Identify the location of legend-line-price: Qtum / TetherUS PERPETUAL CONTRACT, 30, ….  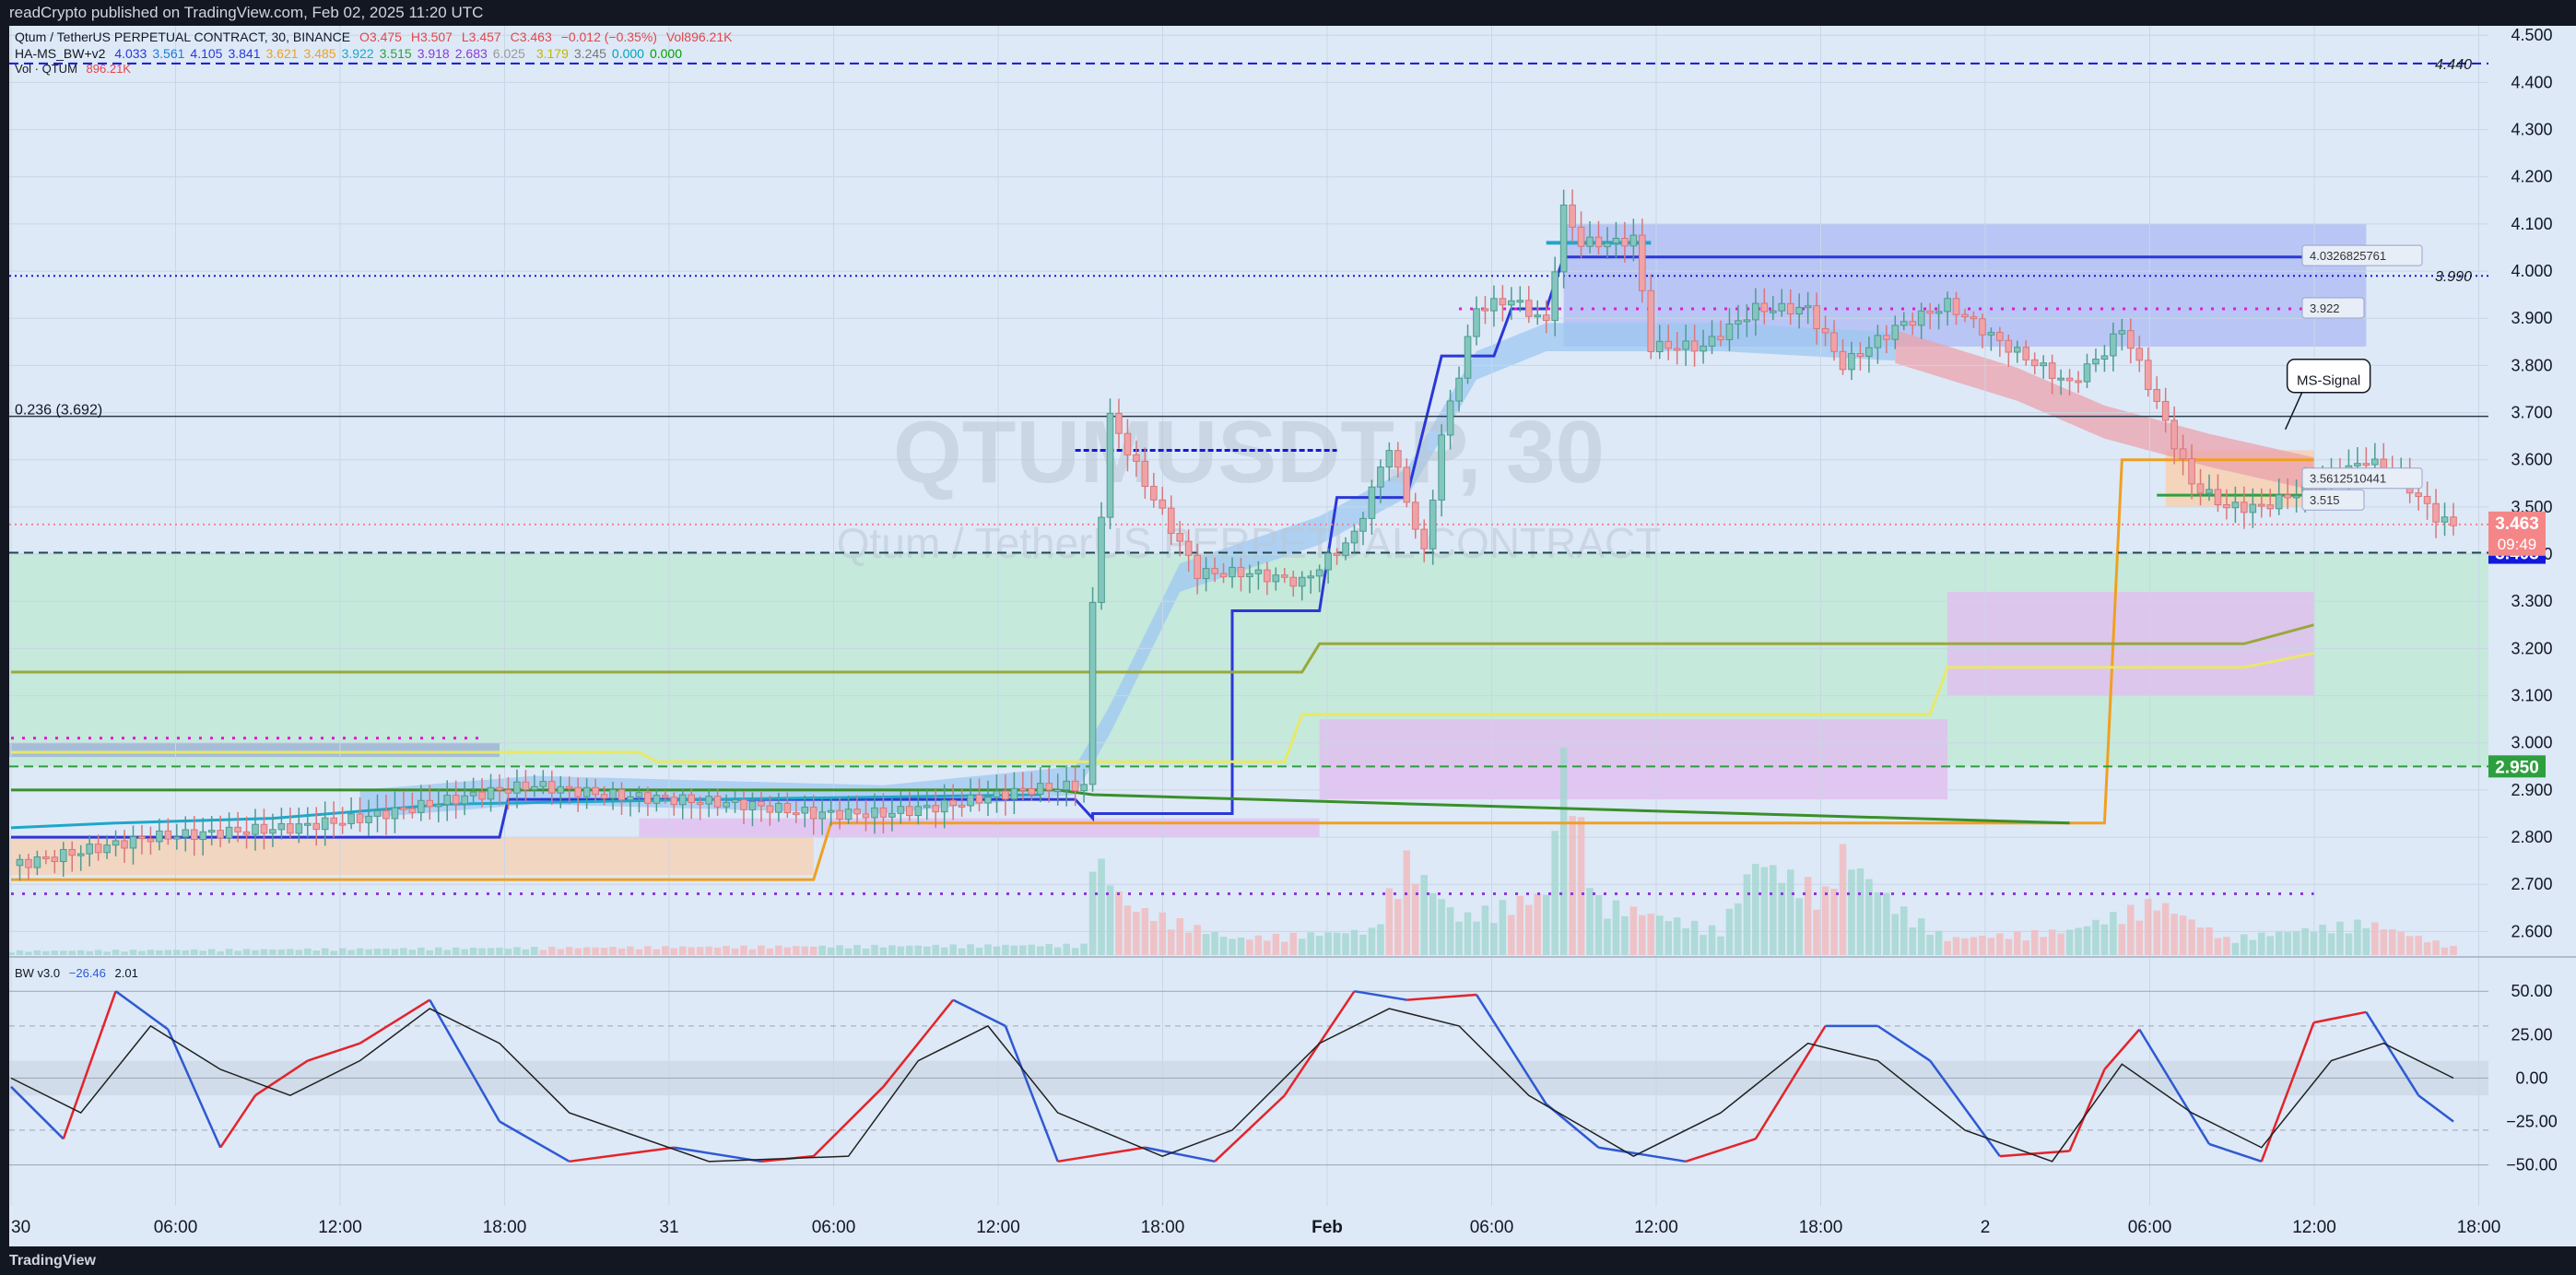
(373, 37).